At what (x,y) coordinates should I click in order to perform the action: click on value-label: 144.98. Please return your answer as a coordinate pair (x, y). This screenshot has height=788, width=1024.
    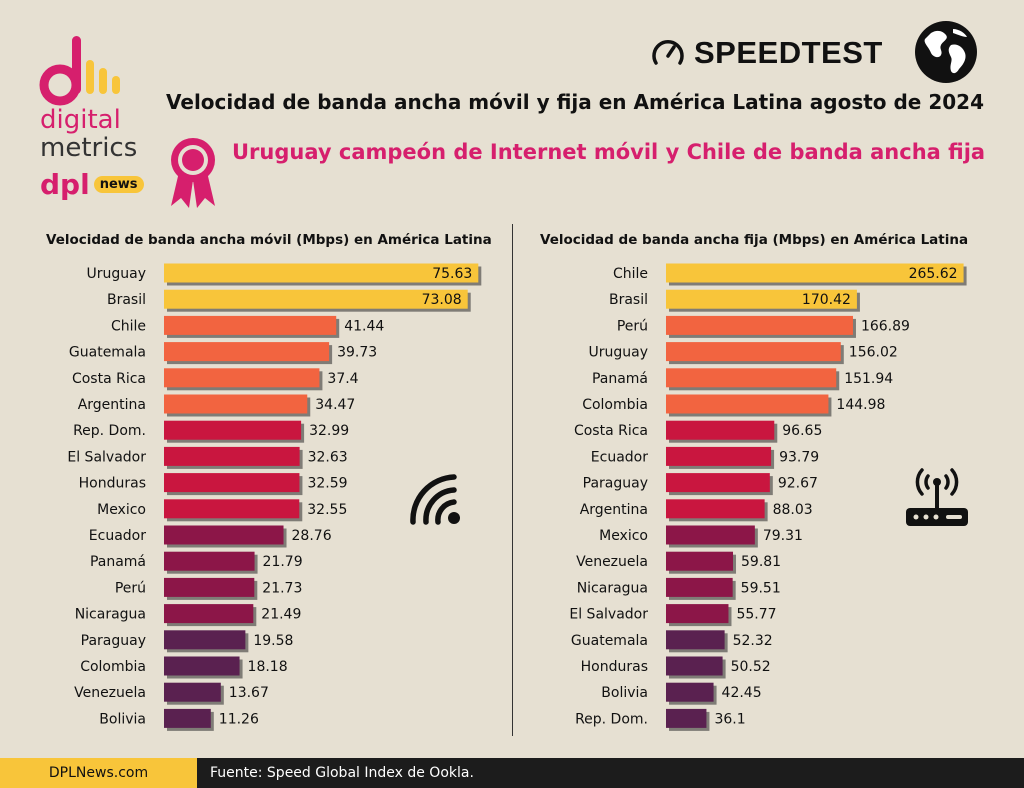
    Looking at the image, I should click on (860, 405).